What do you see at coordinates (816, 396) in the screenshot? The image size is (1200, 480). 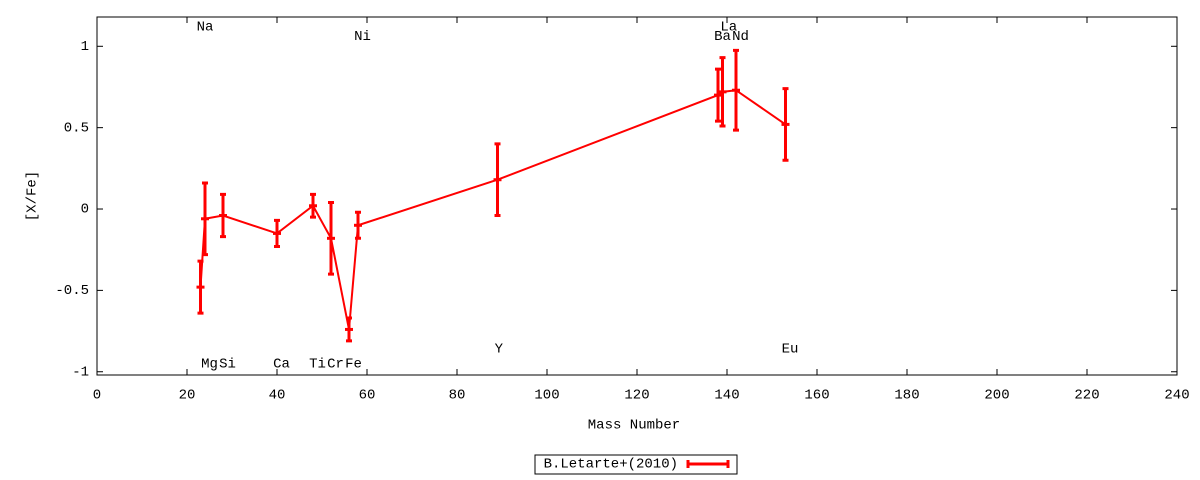 I see `x-tick-label: 160` at bounding box center [816, 396].